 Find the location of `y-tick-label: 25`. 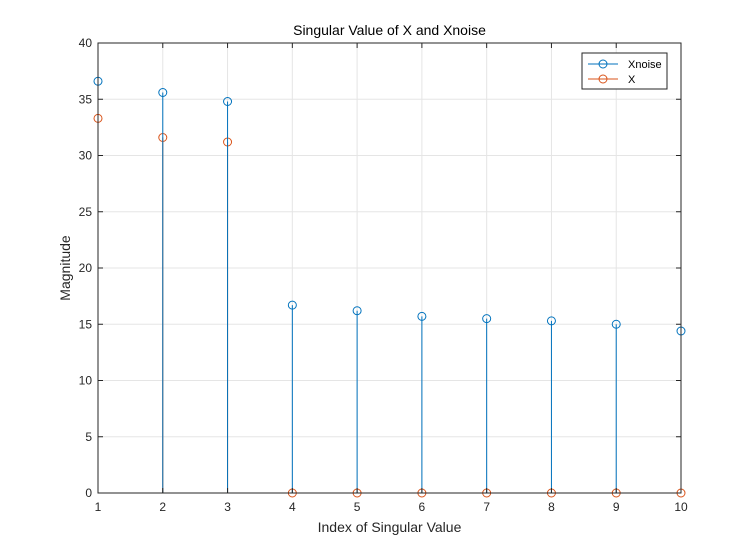

y-tick-label: 25 is located at coordinates (86, 212).